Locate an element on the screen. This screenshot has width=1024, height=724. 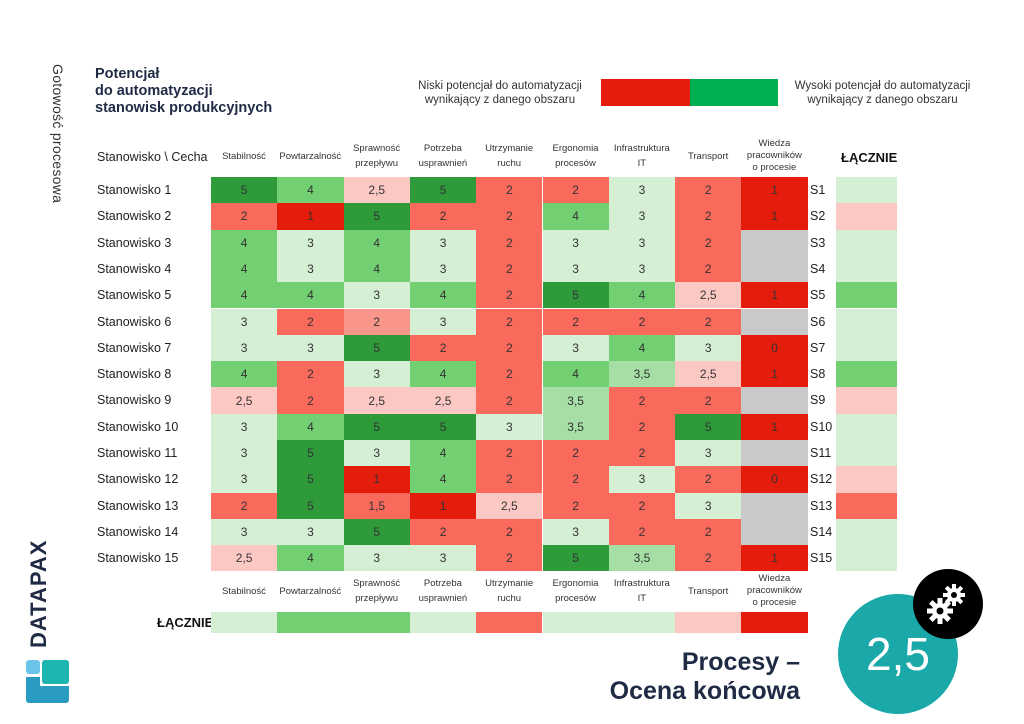
row-label: Stanowisko 7 is located at coordinates (134, 347).